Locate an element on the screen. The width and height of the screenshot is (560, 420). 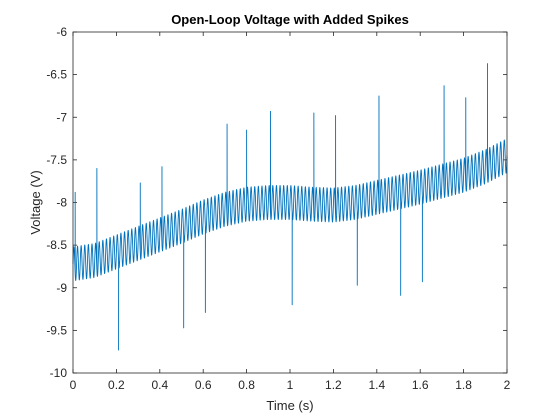
y-tick-label: -8.5 is located at coordinates (56, 245).